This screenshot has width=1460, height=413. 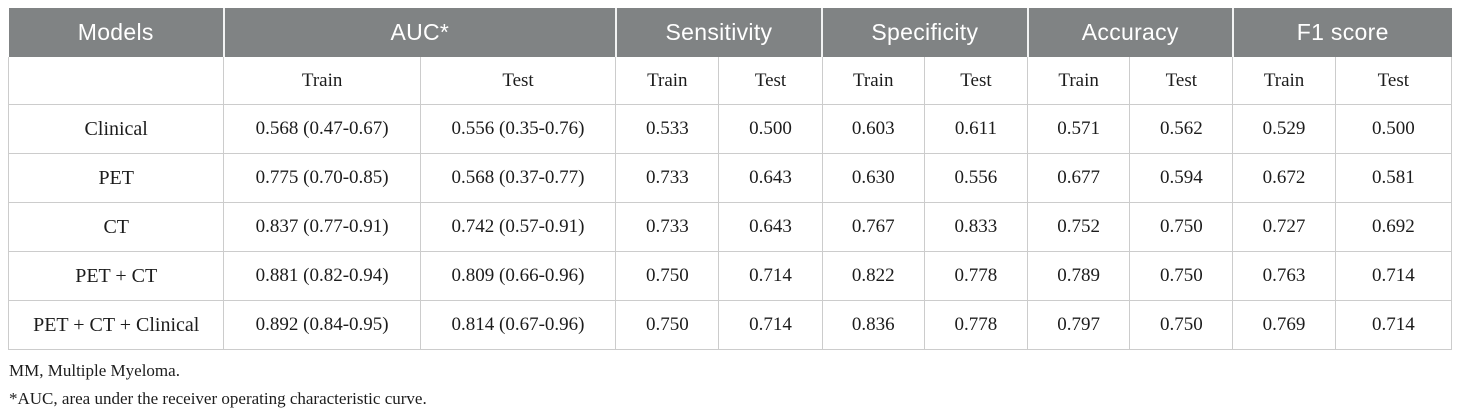 I want to click on value-cell: 0.594, so click(x=1181, y=178).